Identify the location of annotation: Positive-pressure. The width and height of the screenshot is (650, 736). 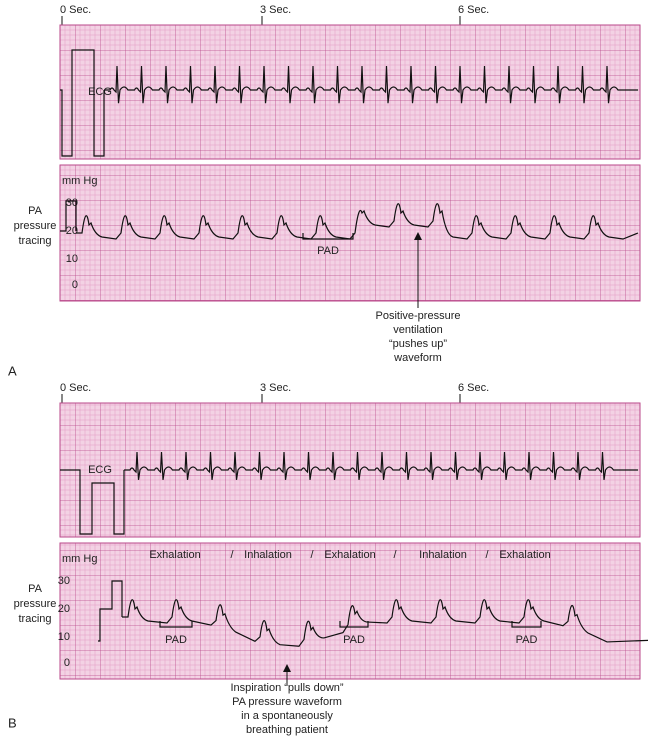
(418, 316).